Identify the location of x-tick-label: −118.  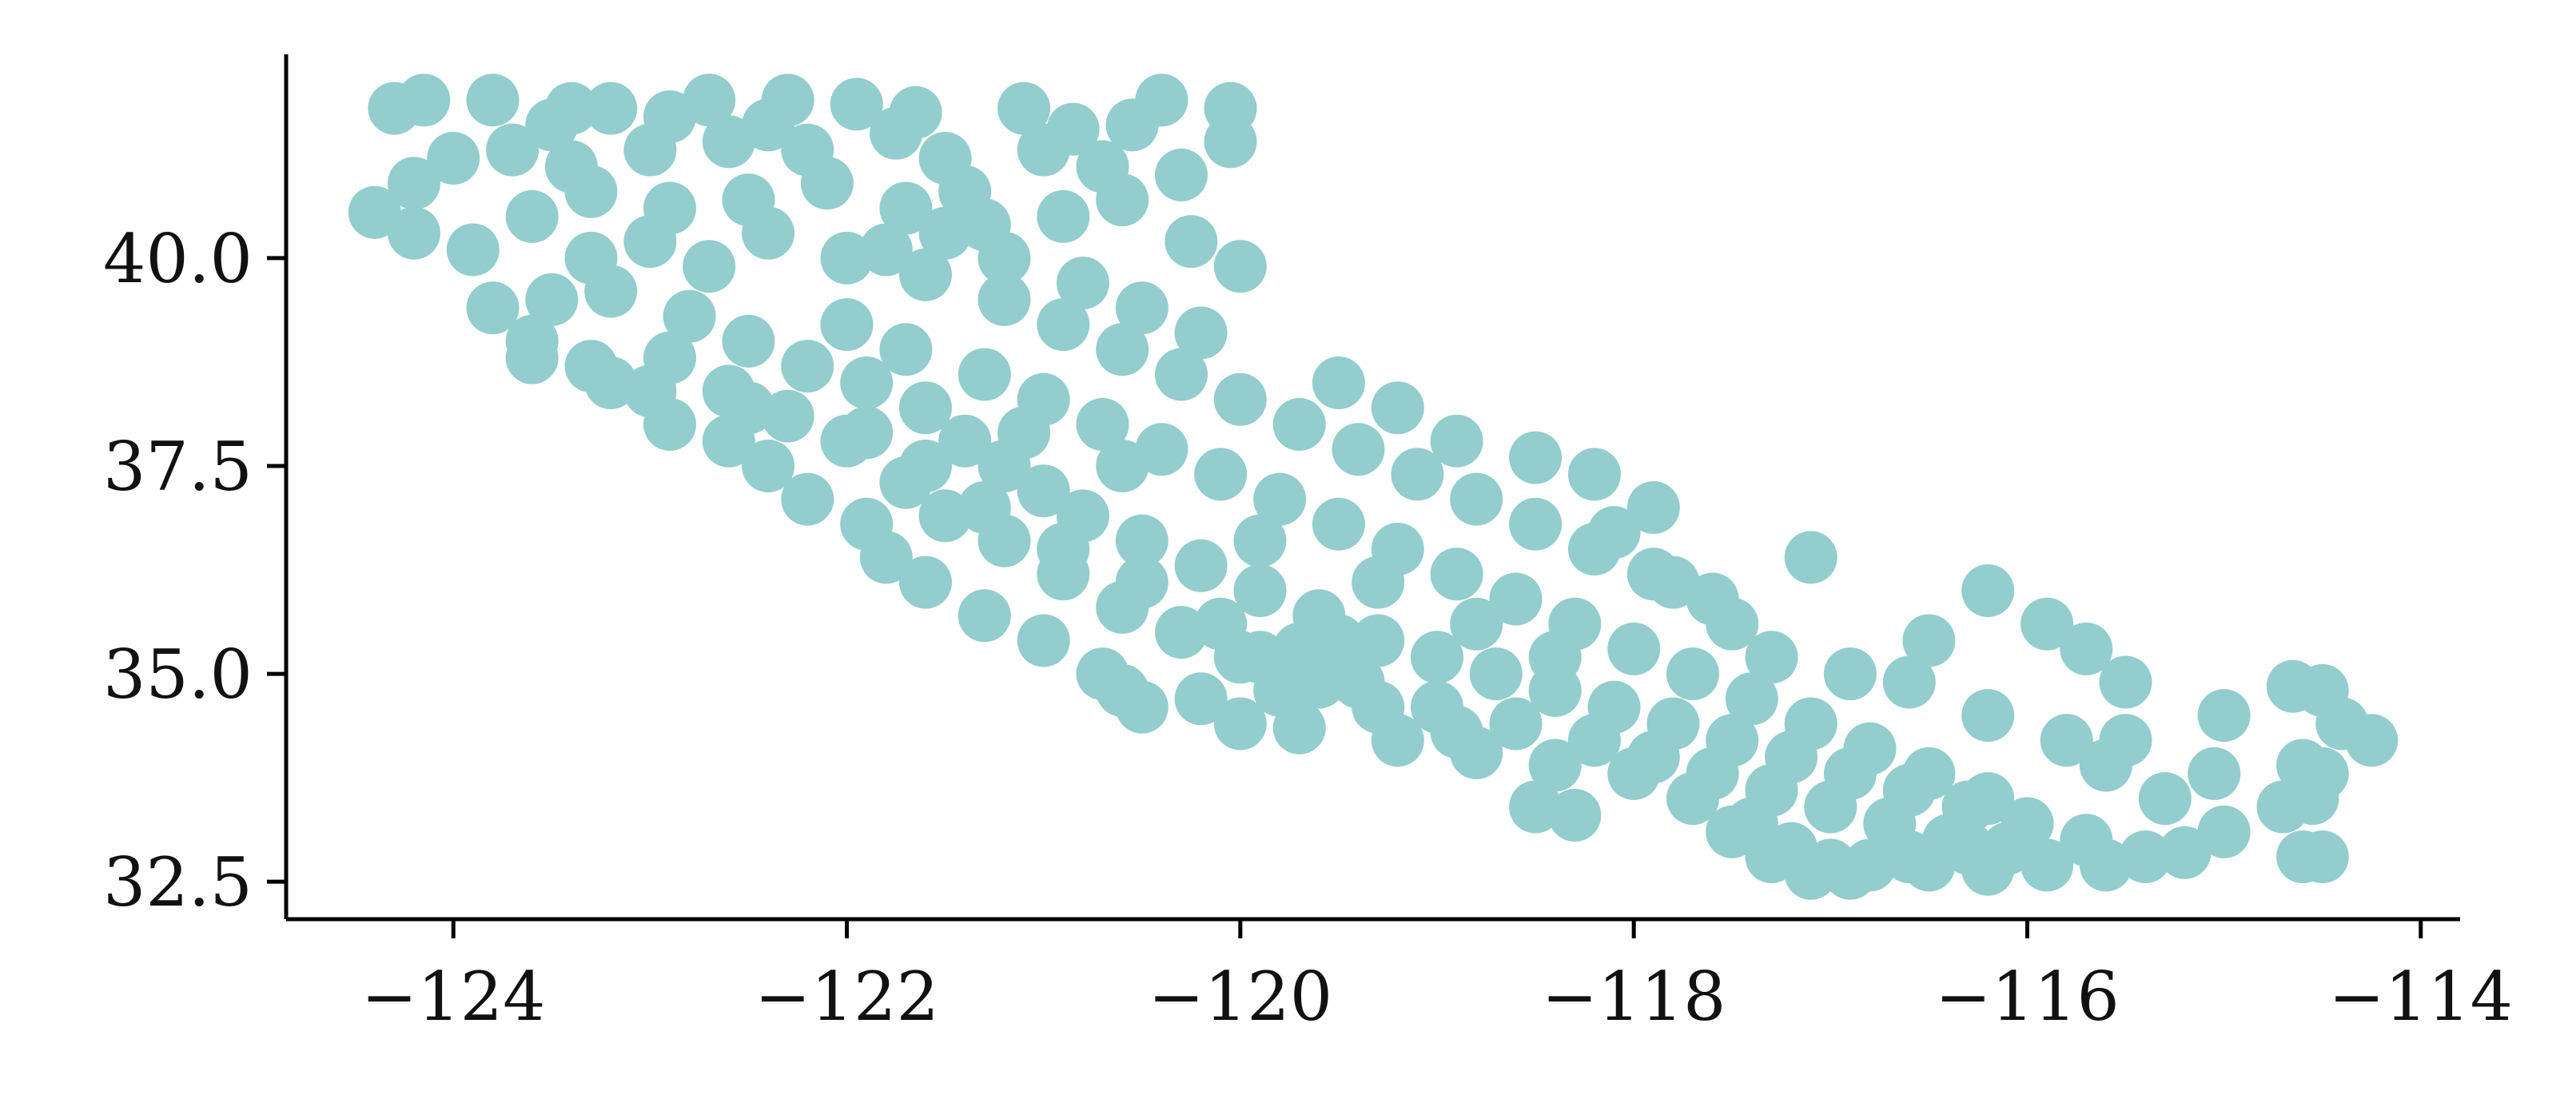
(1634, 997).